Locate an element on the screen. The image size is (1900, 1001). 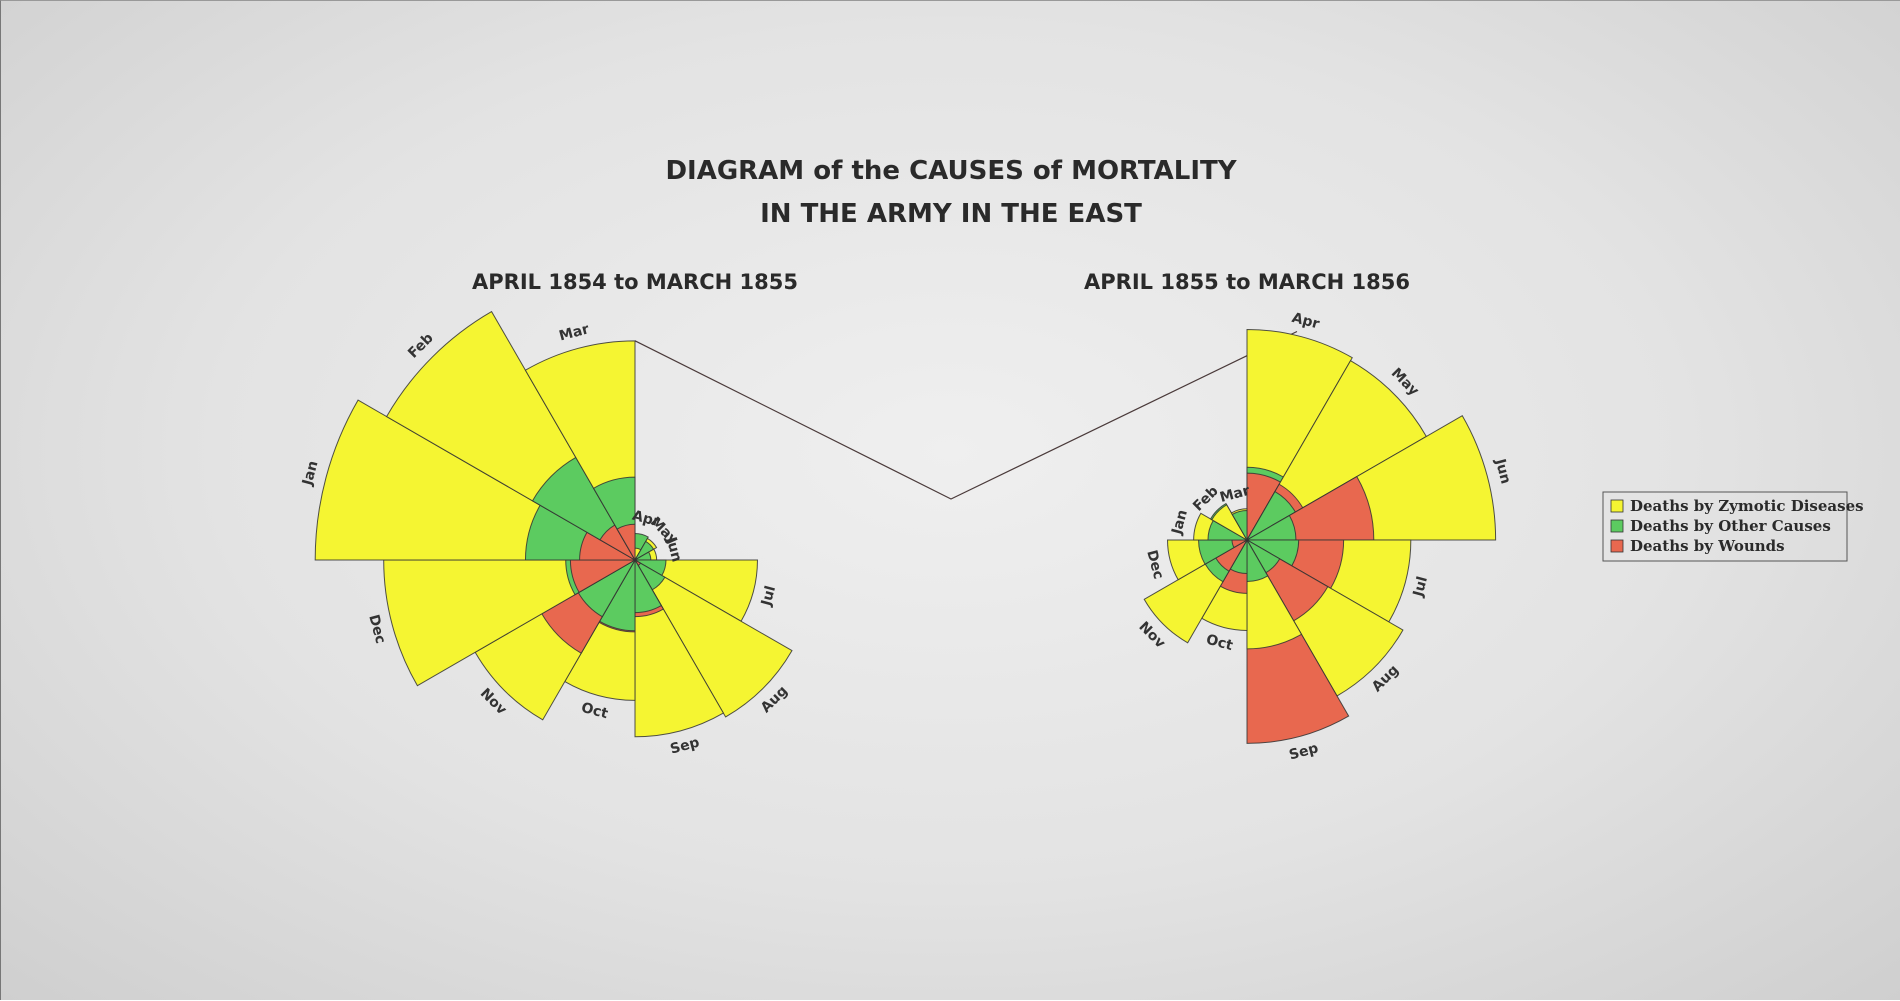
chart-title-line2: IN THE ARMY IN THE EAST is located at coordinates (951, 214).